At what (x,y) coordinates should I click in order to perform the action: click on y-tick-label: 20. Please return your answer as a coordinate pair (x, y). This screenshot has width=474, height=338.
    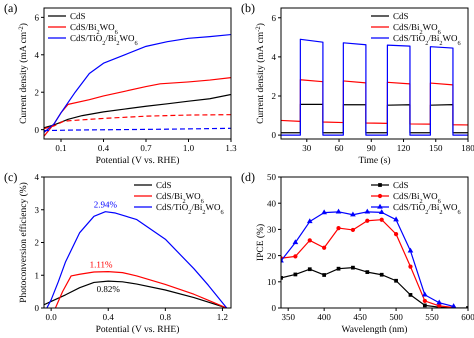
    Looking at the image, I should click on (271, 255).